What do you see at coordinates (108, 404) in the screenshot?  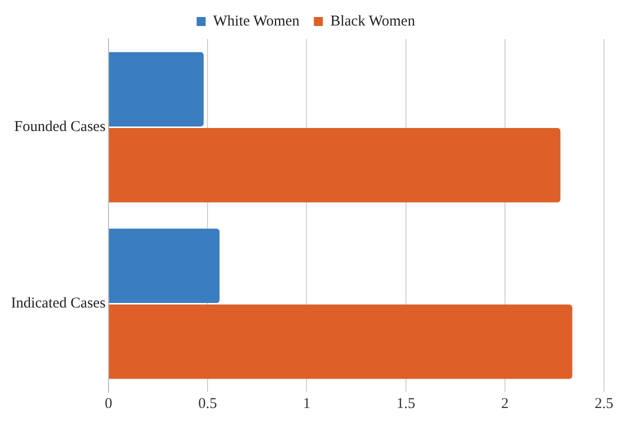 I see `x-tick-label: 0` at bounding box center [108, 404].